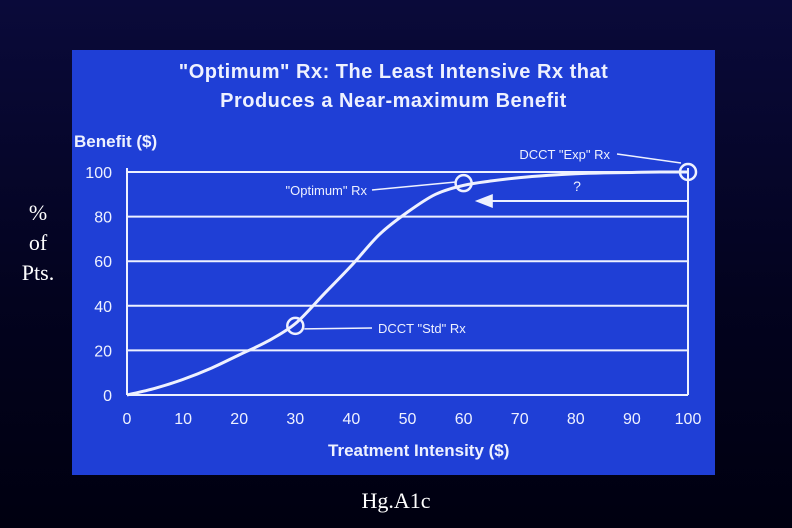 The height and width of the screenshot is (528, 792). Describe the element at coordinates (464, 419) in the screenshot. I see `x-tick-label-60: 60` at that location.